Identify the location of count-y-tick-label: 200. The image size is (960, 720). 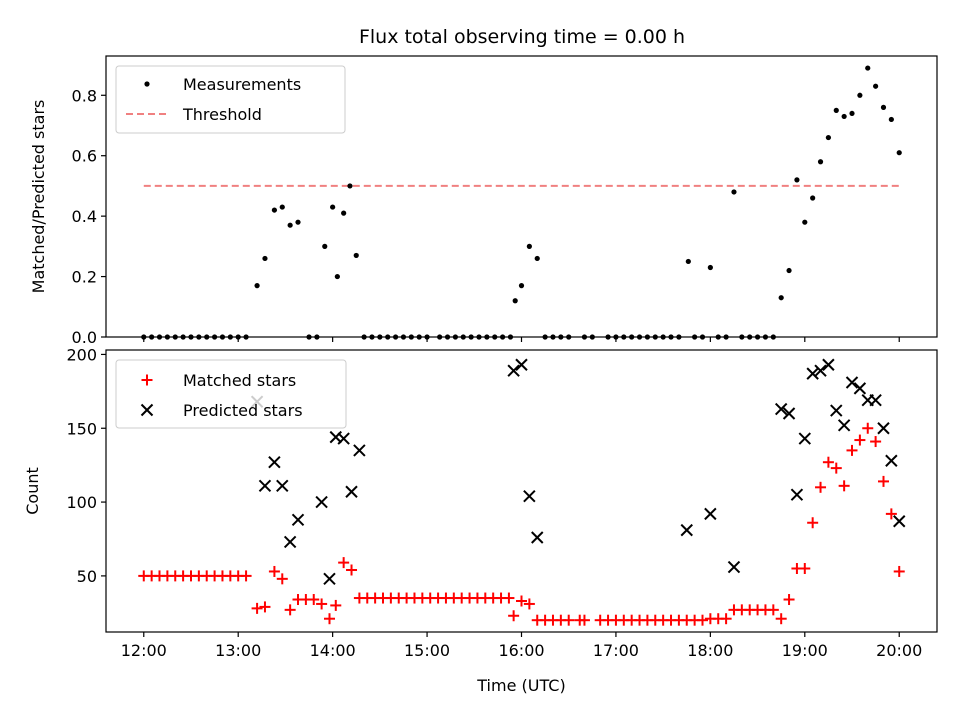
(81, 354).